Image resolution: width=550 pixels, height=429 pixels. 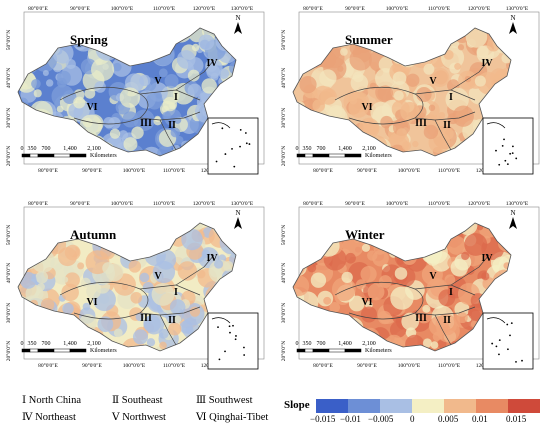 I want to click on latitude-label: 20°0'0"N, so click(x=283, y=156).